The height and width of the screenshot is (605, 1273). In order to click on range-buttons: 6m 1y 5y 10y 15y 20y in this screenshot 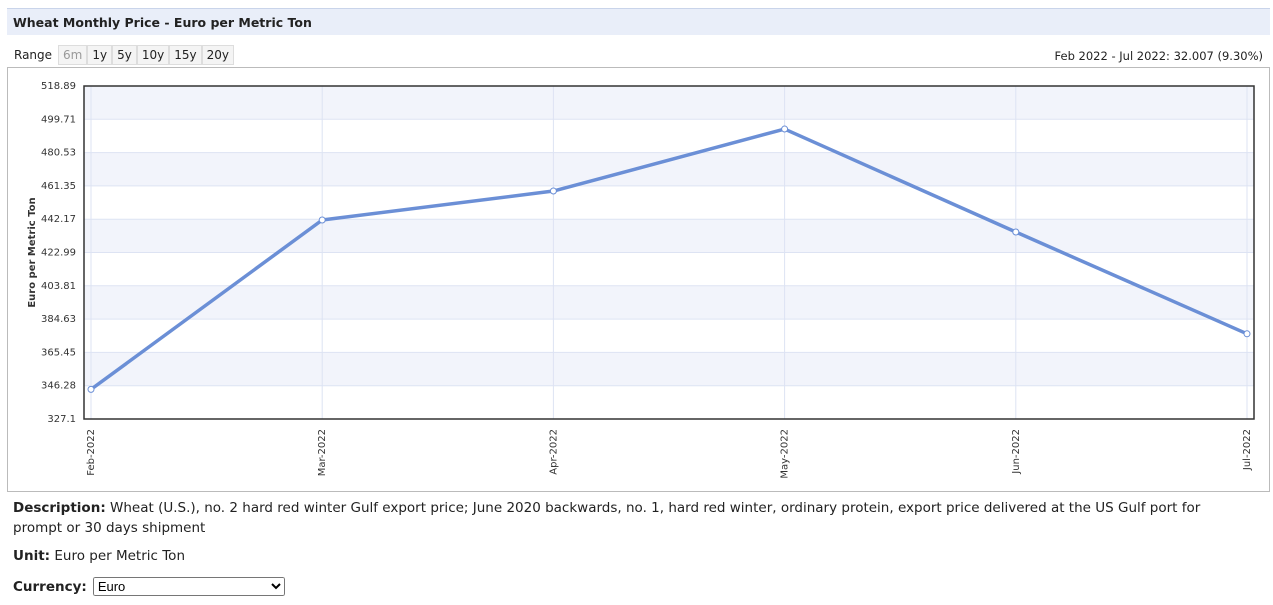, I will do `click(146, 55)`.